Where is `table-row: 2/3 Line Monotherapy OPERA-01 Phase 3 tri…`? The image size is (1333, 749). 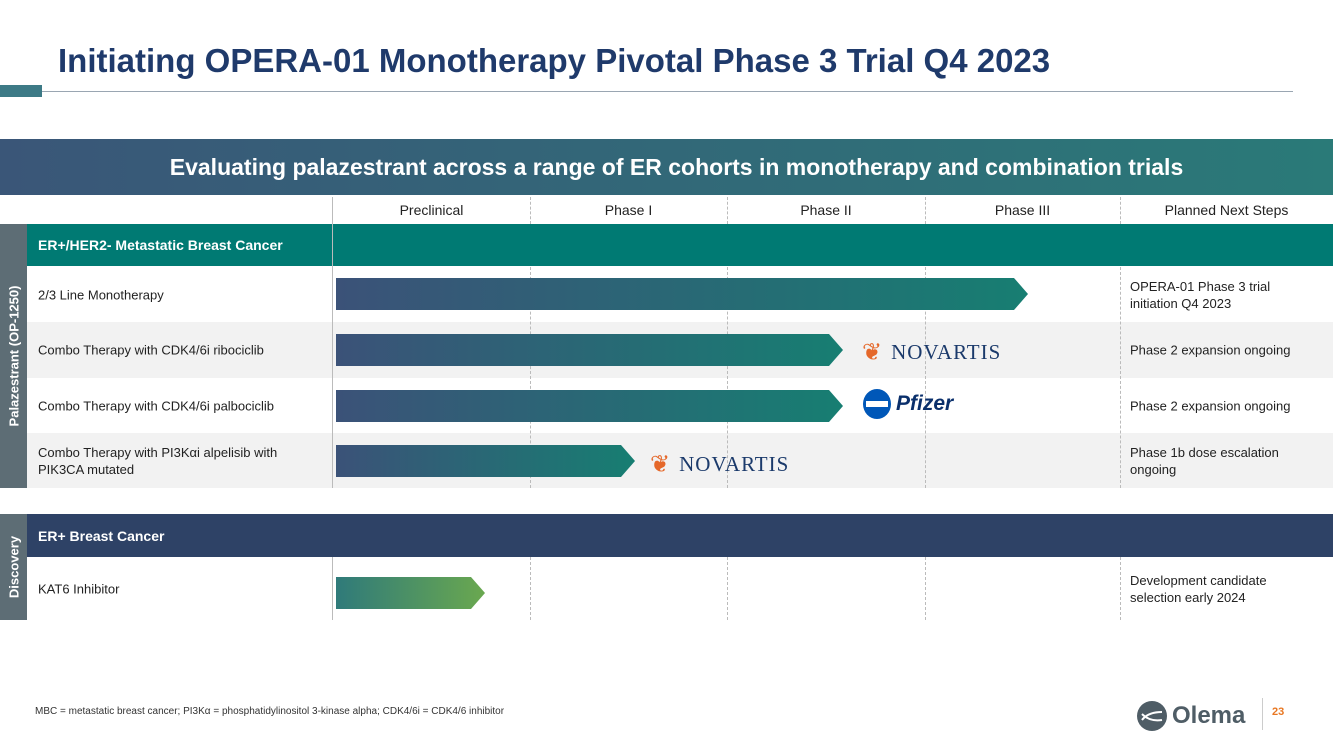
table-row: 2/3 Line Monotherapy OPERA-01 Phase 3 tri… is located at coordinates (680, 294).